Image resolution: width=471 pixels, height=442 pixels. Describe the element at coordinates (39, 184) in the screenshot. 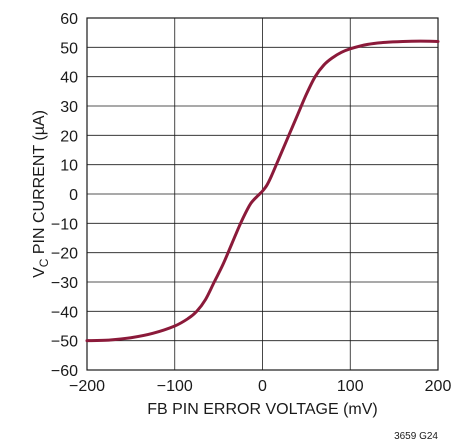

I see `y-axis-label-suffix: PIN CURRENT (µA)` at that location.